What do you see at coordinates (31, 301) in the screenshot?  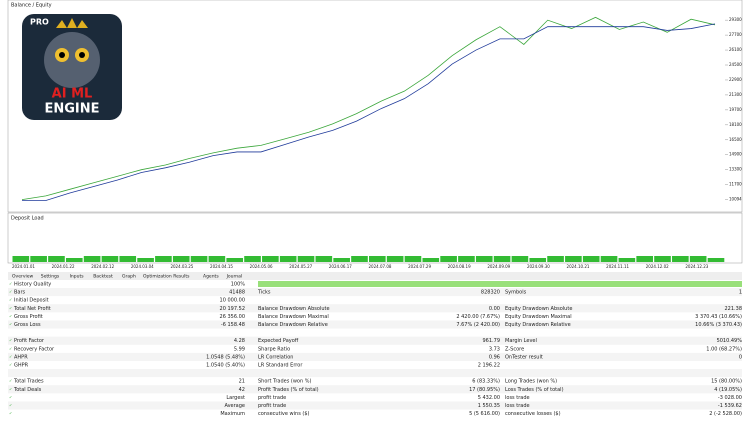 I see `stat-cell: Initial Deposit` at bounding box center [31, 301].